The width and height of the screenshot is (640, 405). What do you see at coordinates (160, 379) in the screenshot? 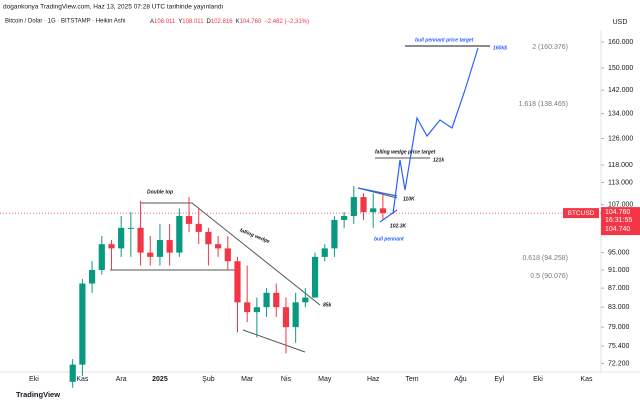
I see `x-tick-label: 2025` at bounding box center [160, 379].